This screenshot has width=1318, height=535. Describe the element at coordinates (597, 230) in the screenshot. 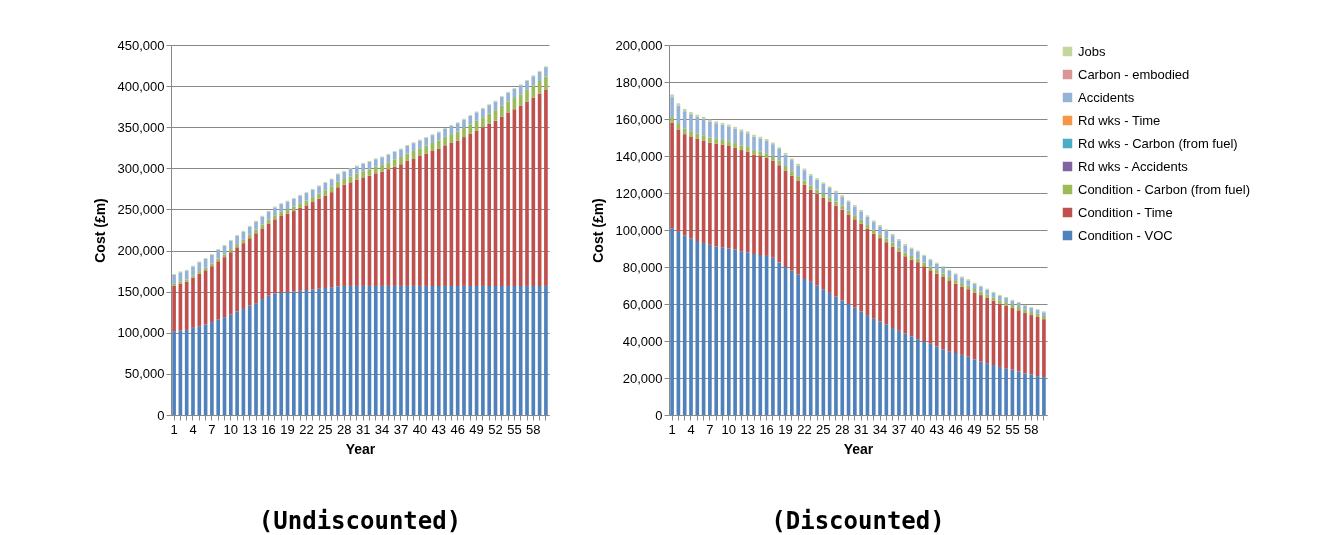

I see `y-axis-title: Cost (£m)` at that location.